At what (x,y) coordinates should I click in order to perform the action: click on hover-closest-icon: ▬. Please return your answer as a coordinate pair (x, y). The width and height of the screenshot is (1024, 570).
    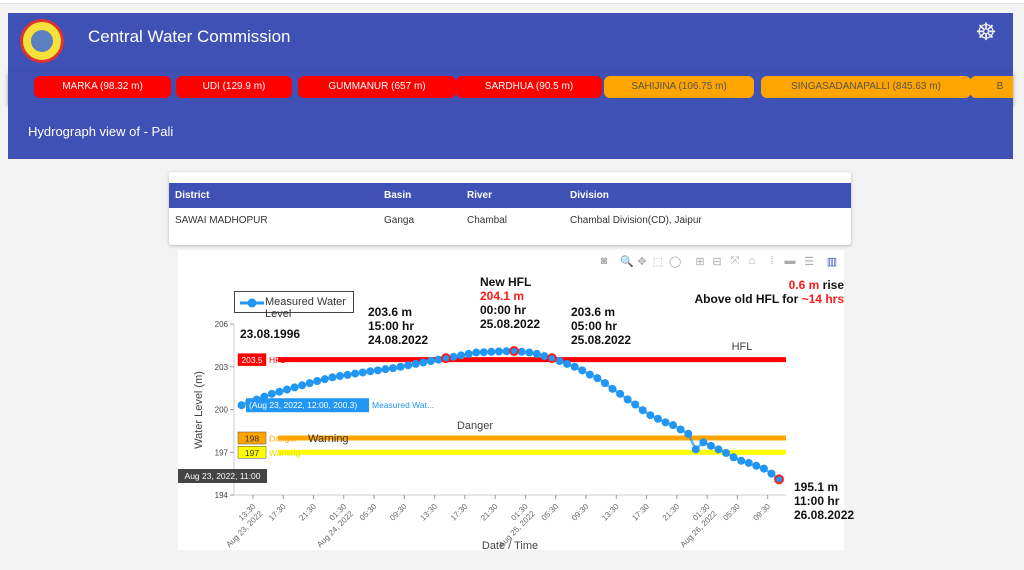
    Looking at the image, I should click on (790, 261).